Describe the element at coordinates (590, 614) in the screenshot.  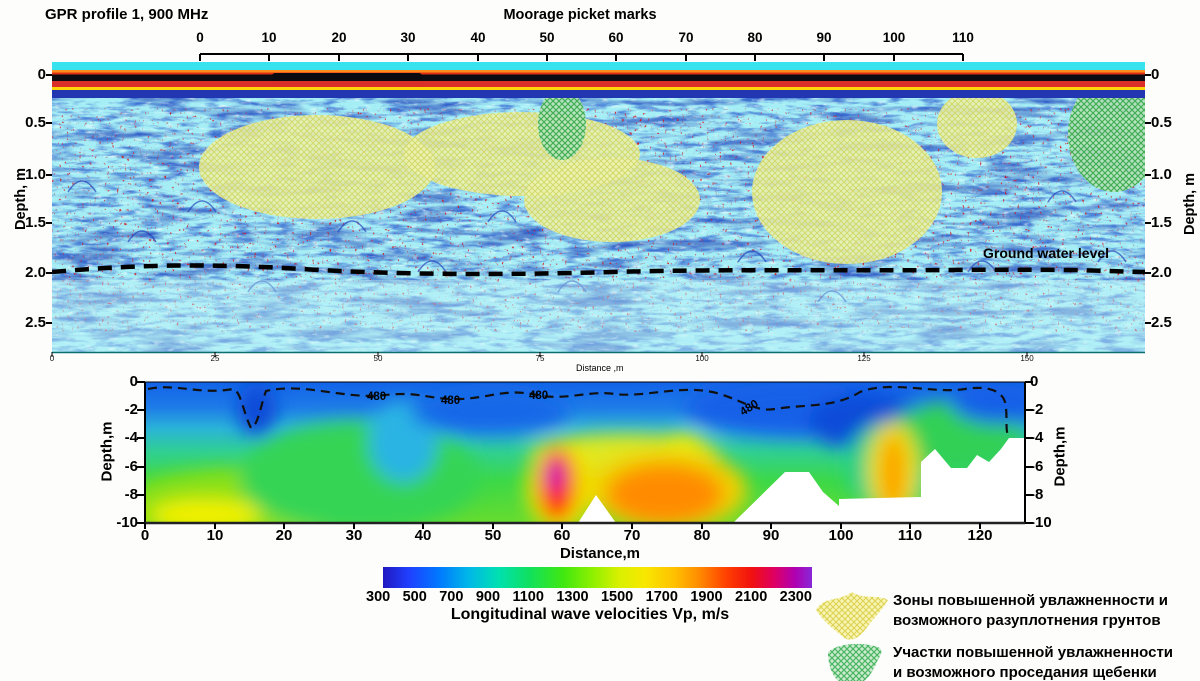
I see `colorbar-caption: Longitudinal wave velocities Vp, m/s` at that location.